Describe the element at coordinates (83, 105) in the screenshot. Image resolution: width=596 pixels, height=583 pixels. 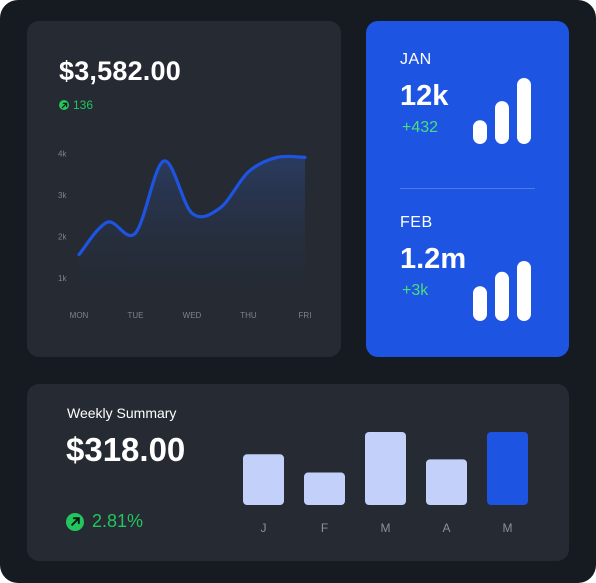
I see `revenue-change-value: 136` at that location.